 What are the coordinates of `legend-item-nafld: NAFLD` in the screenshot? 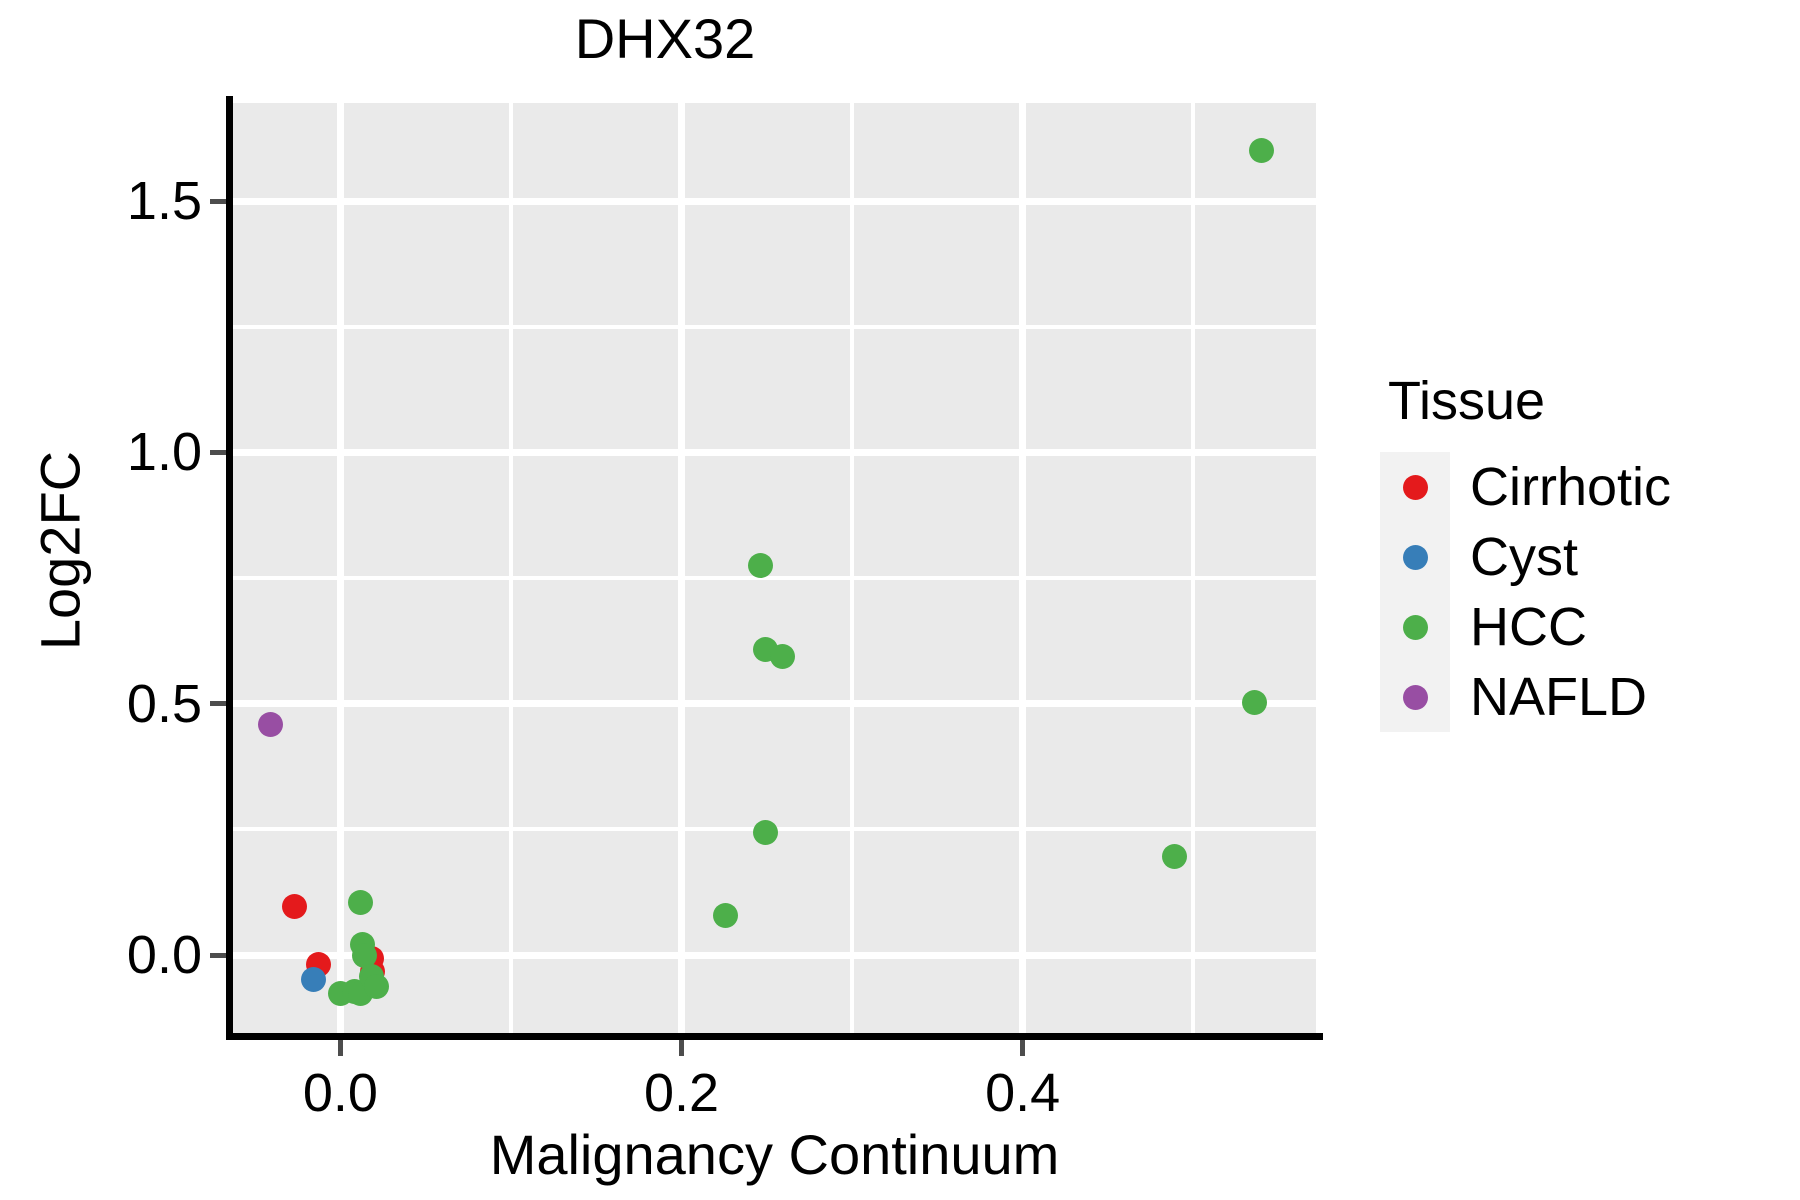 It's located at (1580, 697).